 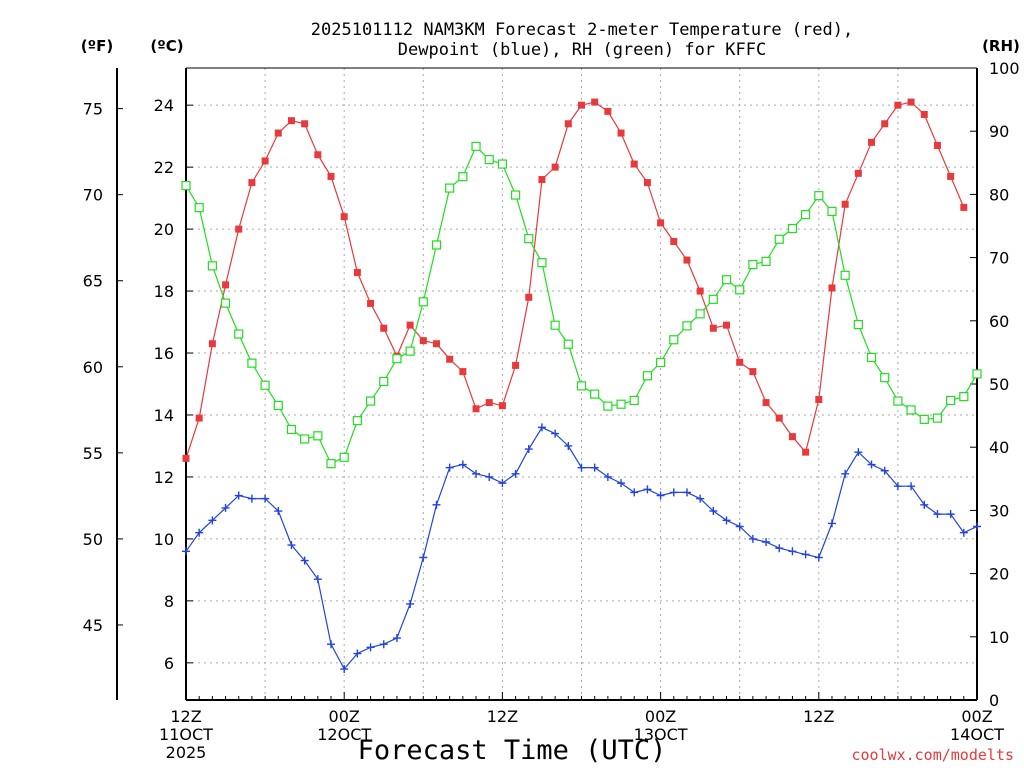 I want to click on celsius-unit-label: (ºC), so click(x=166, y=46).